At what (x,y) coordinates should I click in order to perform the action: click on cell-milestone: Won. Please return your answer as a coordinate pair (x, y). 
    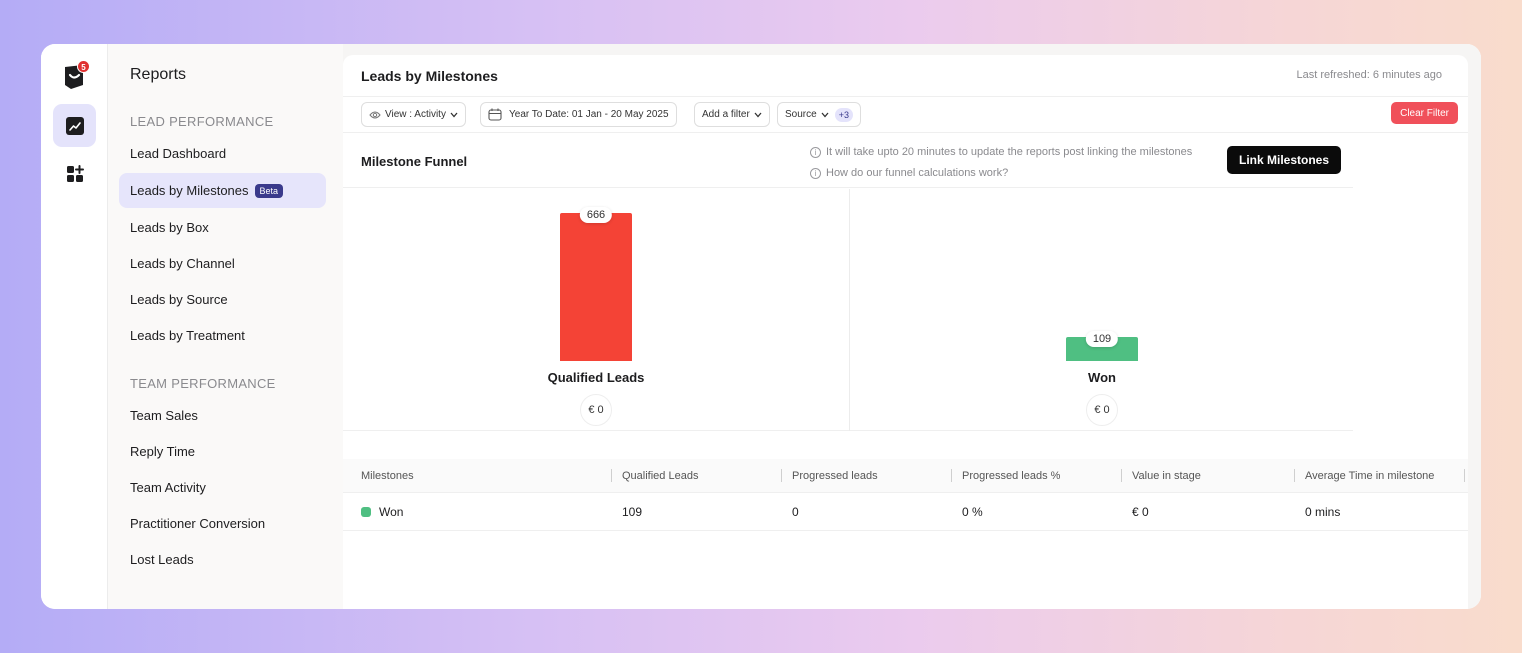
    Looking at the image, I should click on (382, 511).